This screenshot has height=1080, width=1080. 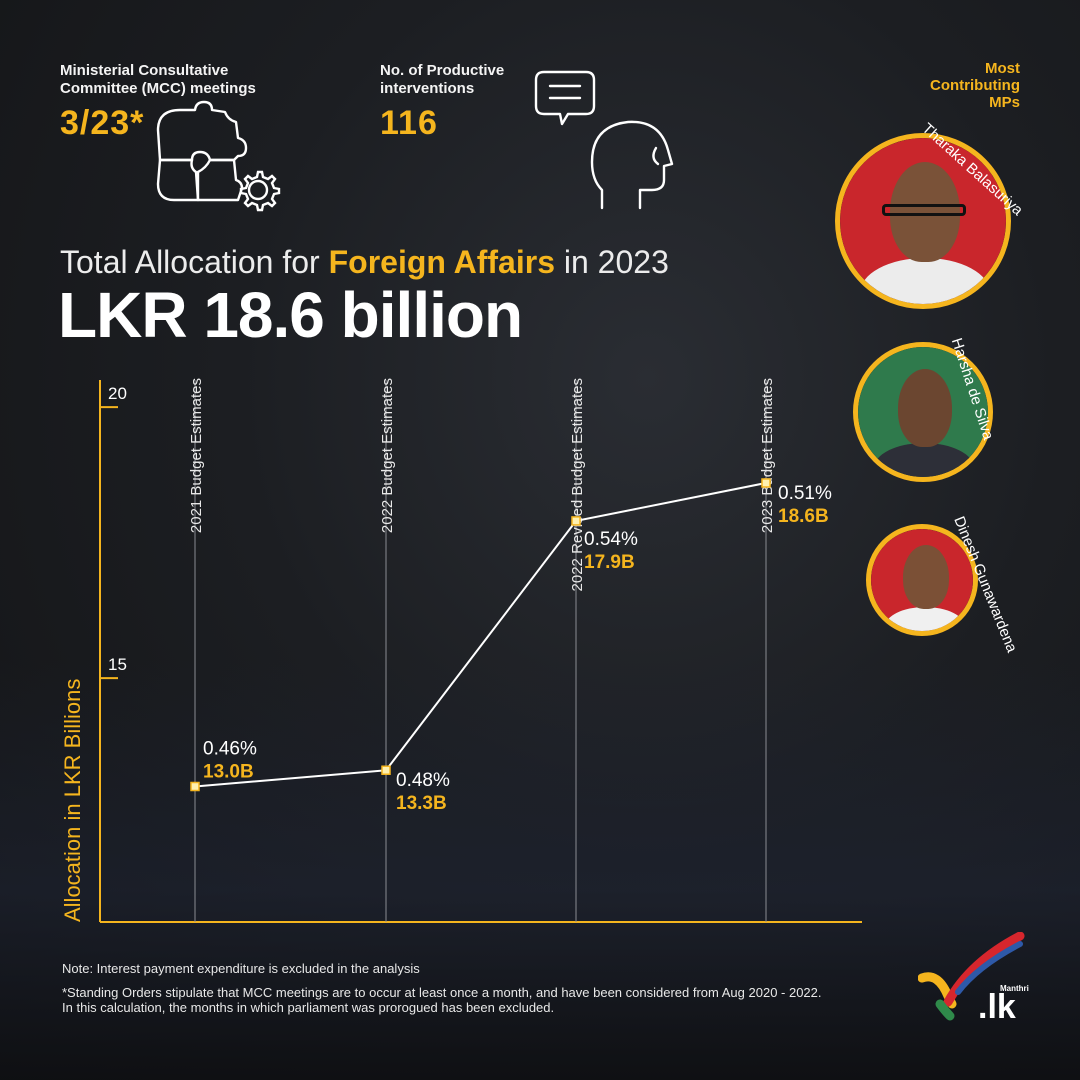 I want to click on percent-label: 0.48%, so click(x=423, y=780).